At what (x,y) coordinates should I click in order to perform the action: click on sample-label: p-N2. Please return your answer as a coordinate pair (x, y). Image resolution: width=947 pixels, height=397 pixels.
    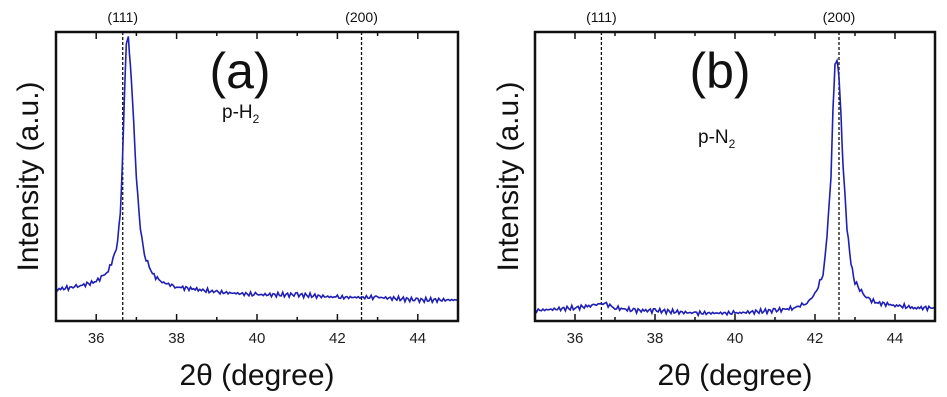
    Looking at the image, I should click on (717, 139).